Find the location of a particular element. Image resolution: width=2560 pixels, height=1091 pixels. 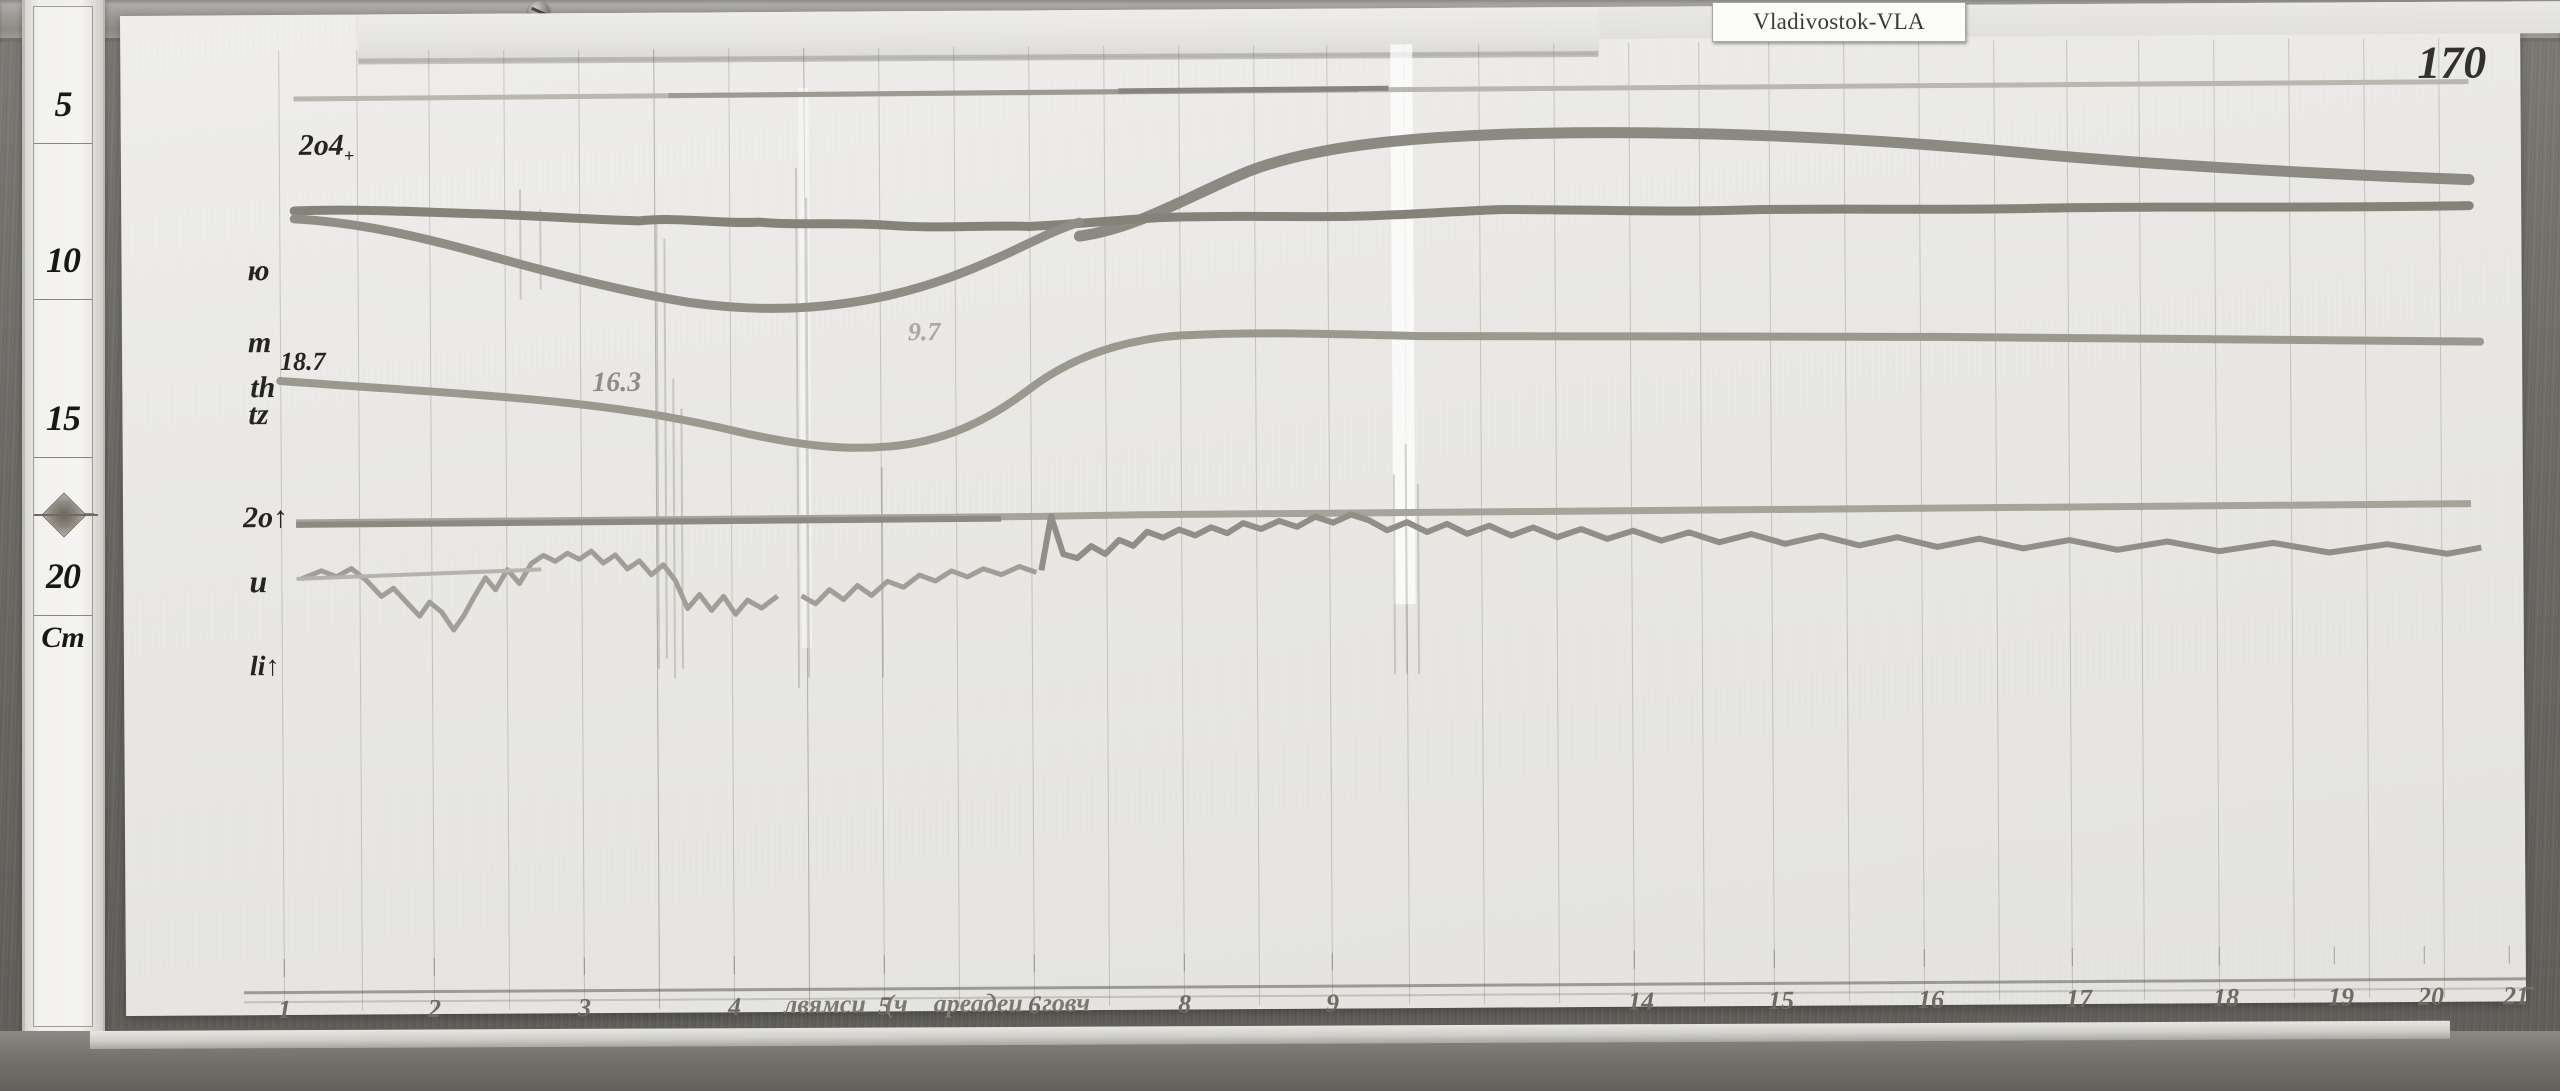

station-label-sticker: Vladivostok-VLA is located at coordinates (1839, 22).